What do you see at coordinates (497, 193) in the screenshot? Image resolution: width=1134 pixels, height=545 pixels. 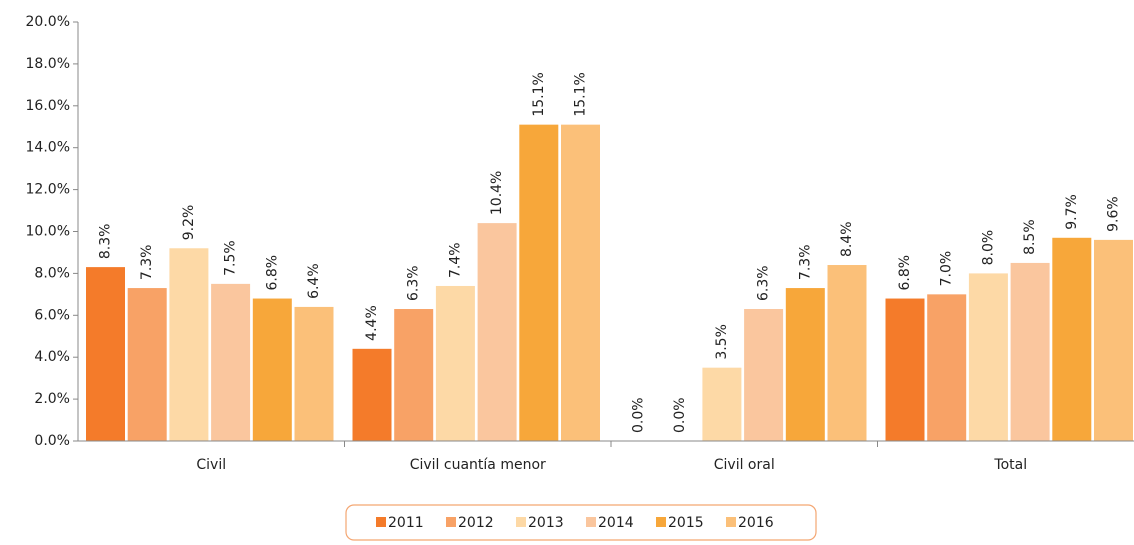 I see `value-label: 10.4%` at bounding box center [497, 193].